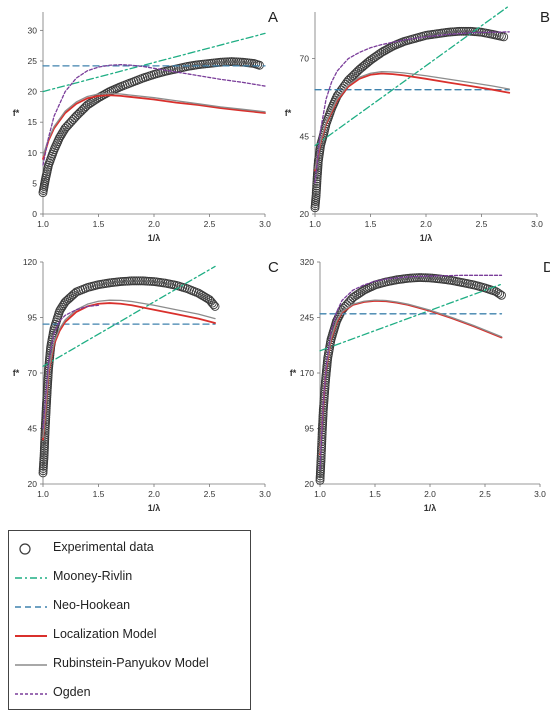 The width and height of the screenshot is (550, 716). Describe the element at coordinates (92, 605) in the screenshot. I see `legend-label-neo-hookean: Neo-Hookean` at that location.